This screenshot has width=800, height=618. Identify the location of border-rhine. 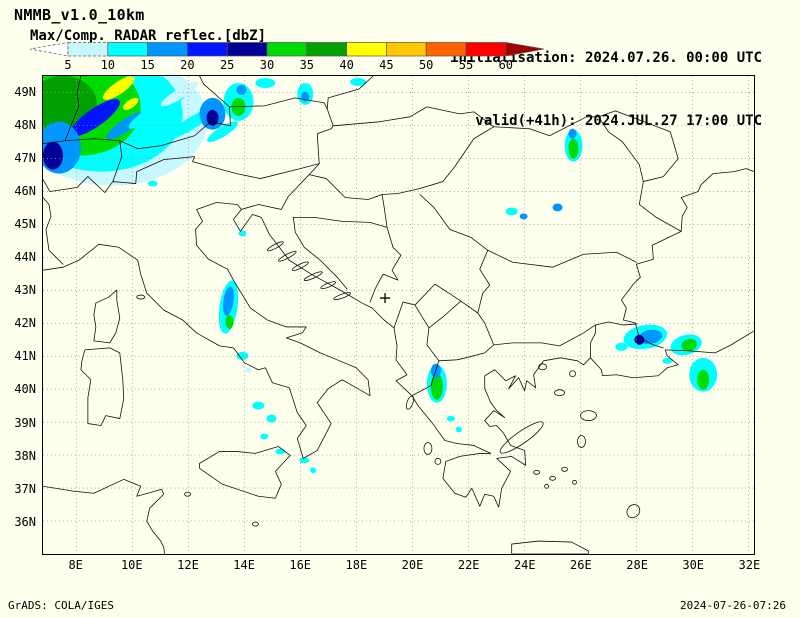
(73, 109).